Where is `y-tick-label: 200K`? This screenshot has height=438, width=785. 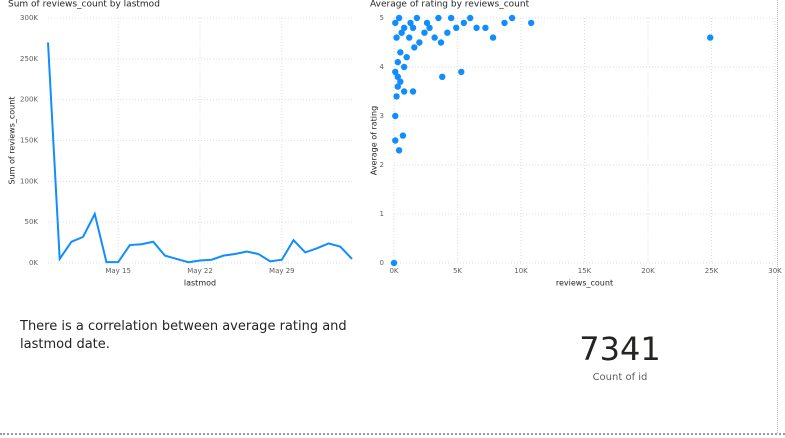
y-tick-label: 200K is located at coordinates (29, 100).